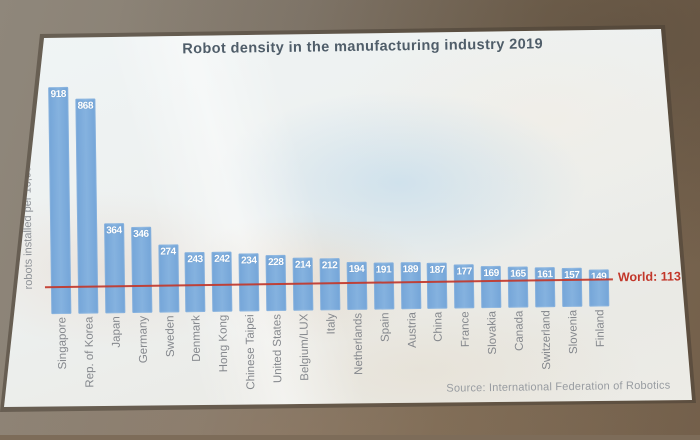  What do you see at coordinates (464, 286) in the screenshot?
I see `bar: 177` at bounding box center [464, 286].